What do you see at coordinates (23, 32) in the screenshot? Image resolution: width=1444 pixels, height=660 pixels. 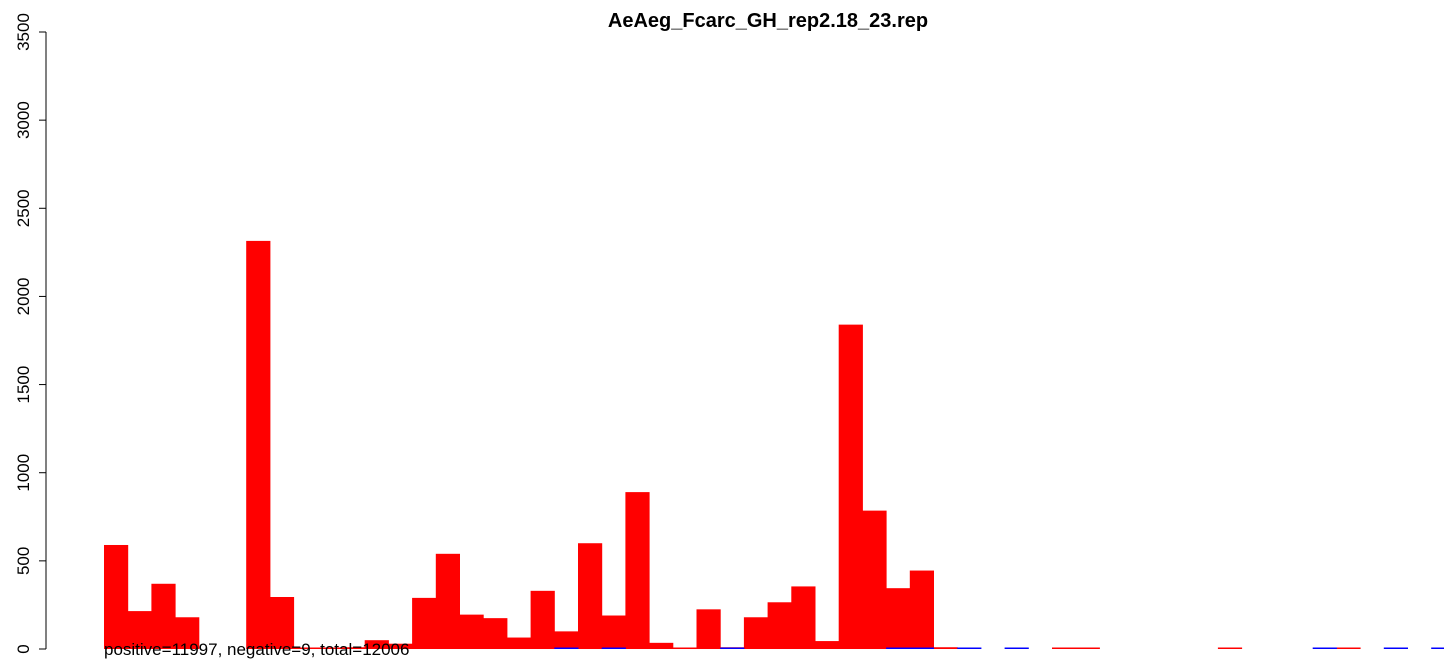 I see `y-tick-label: 3500` at bounding box center [23, 32].